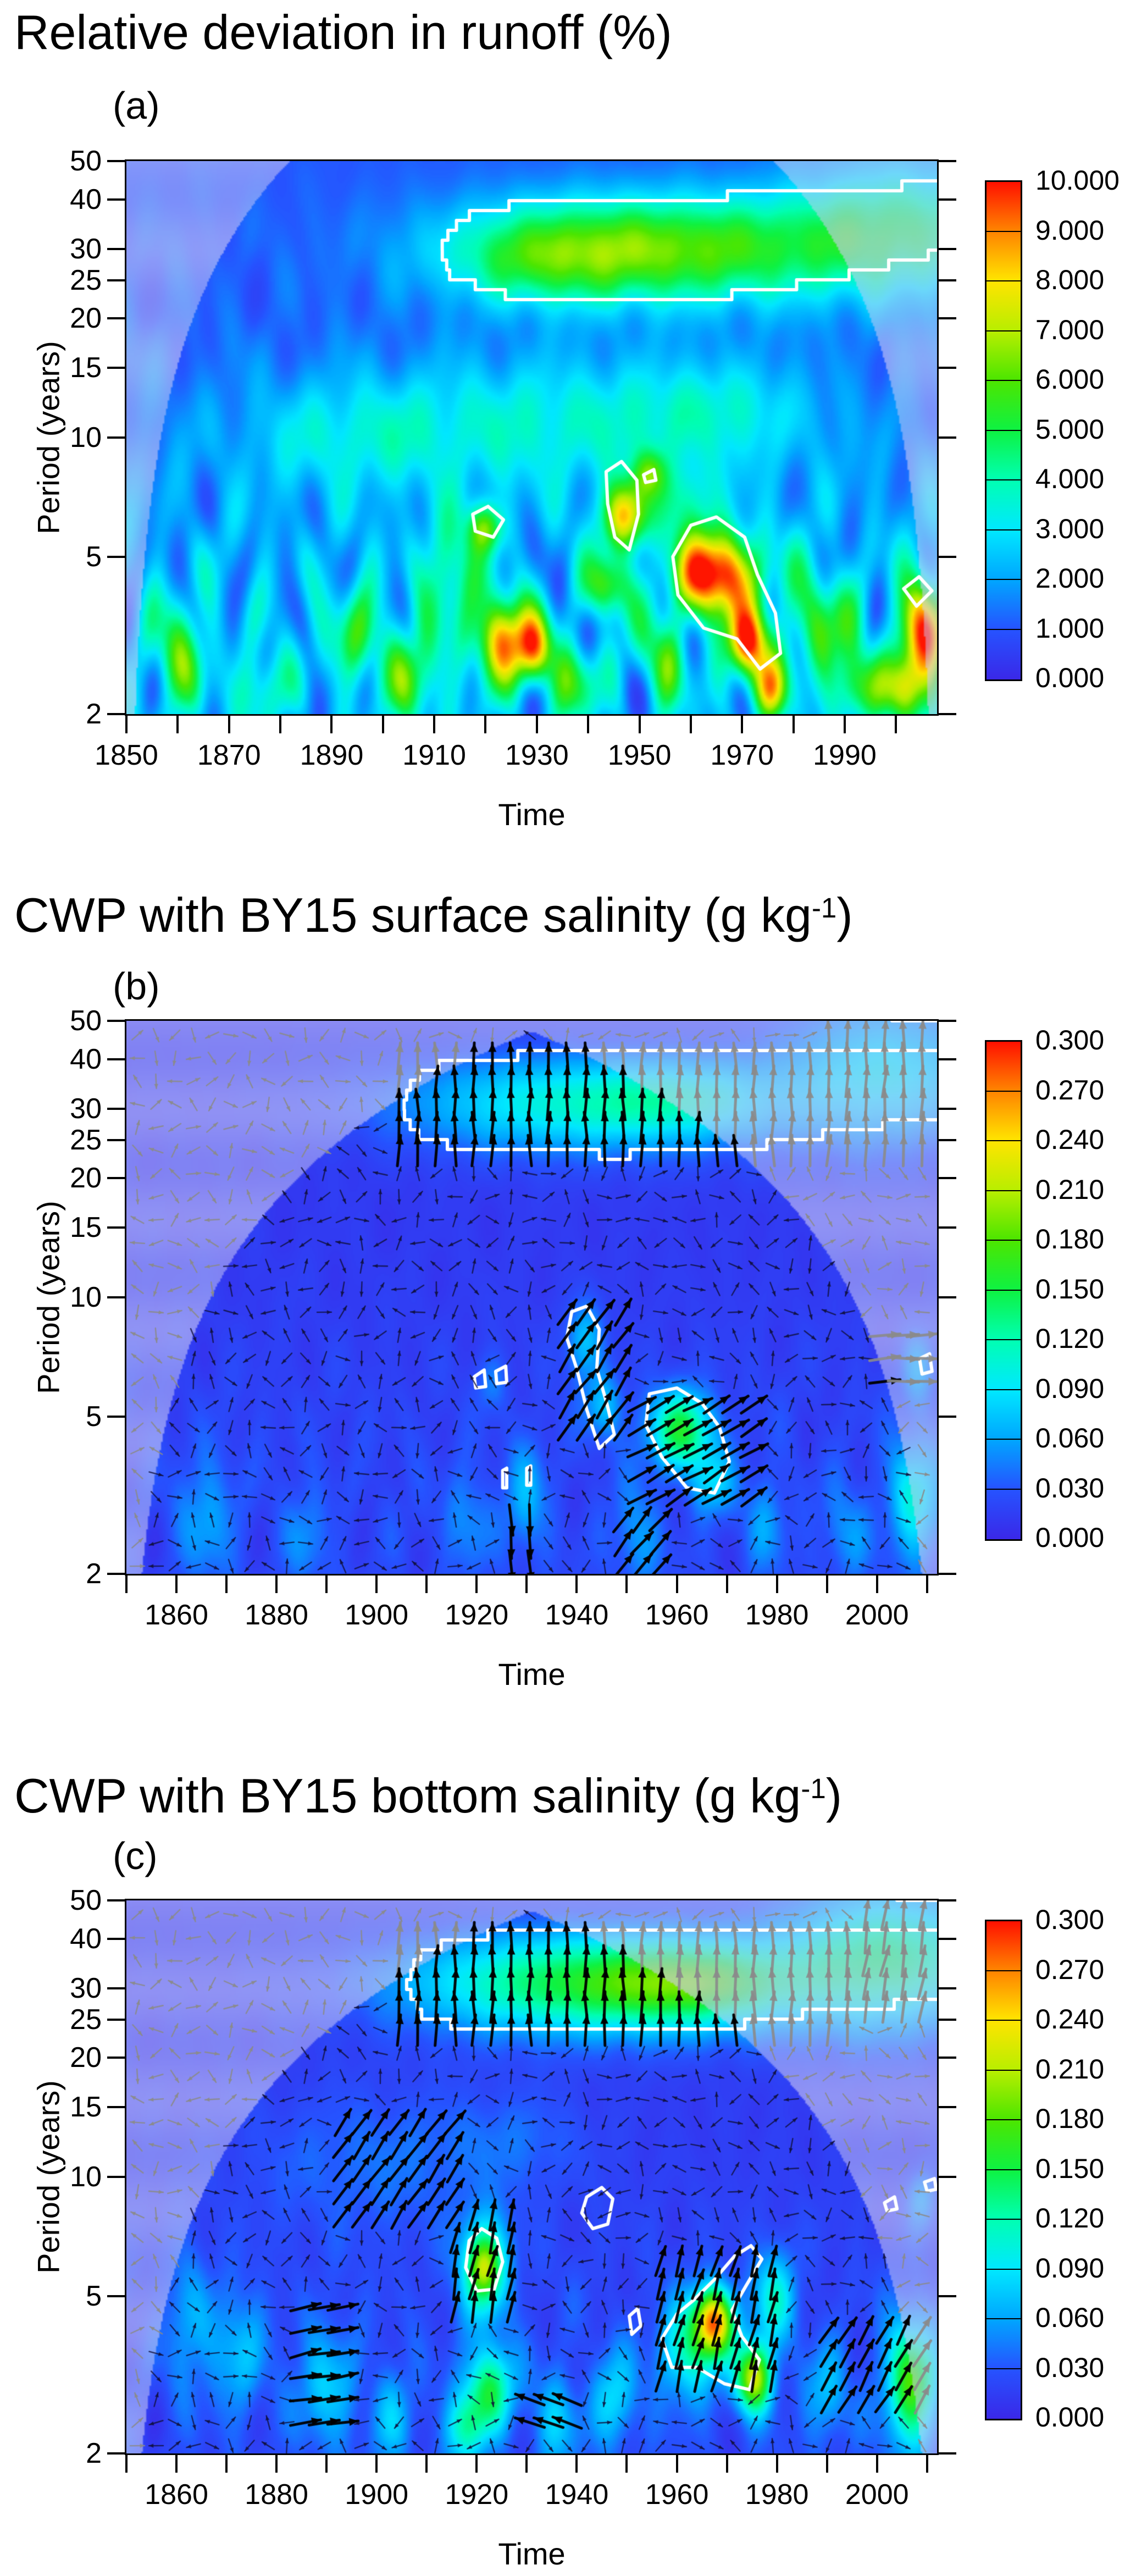 The image size is (1136, 2576). What do you see at coordinates (1070, 478) in the screenshot?
I see `colorbar-tick-label: 4.000` at bounding box center [1070, 478].